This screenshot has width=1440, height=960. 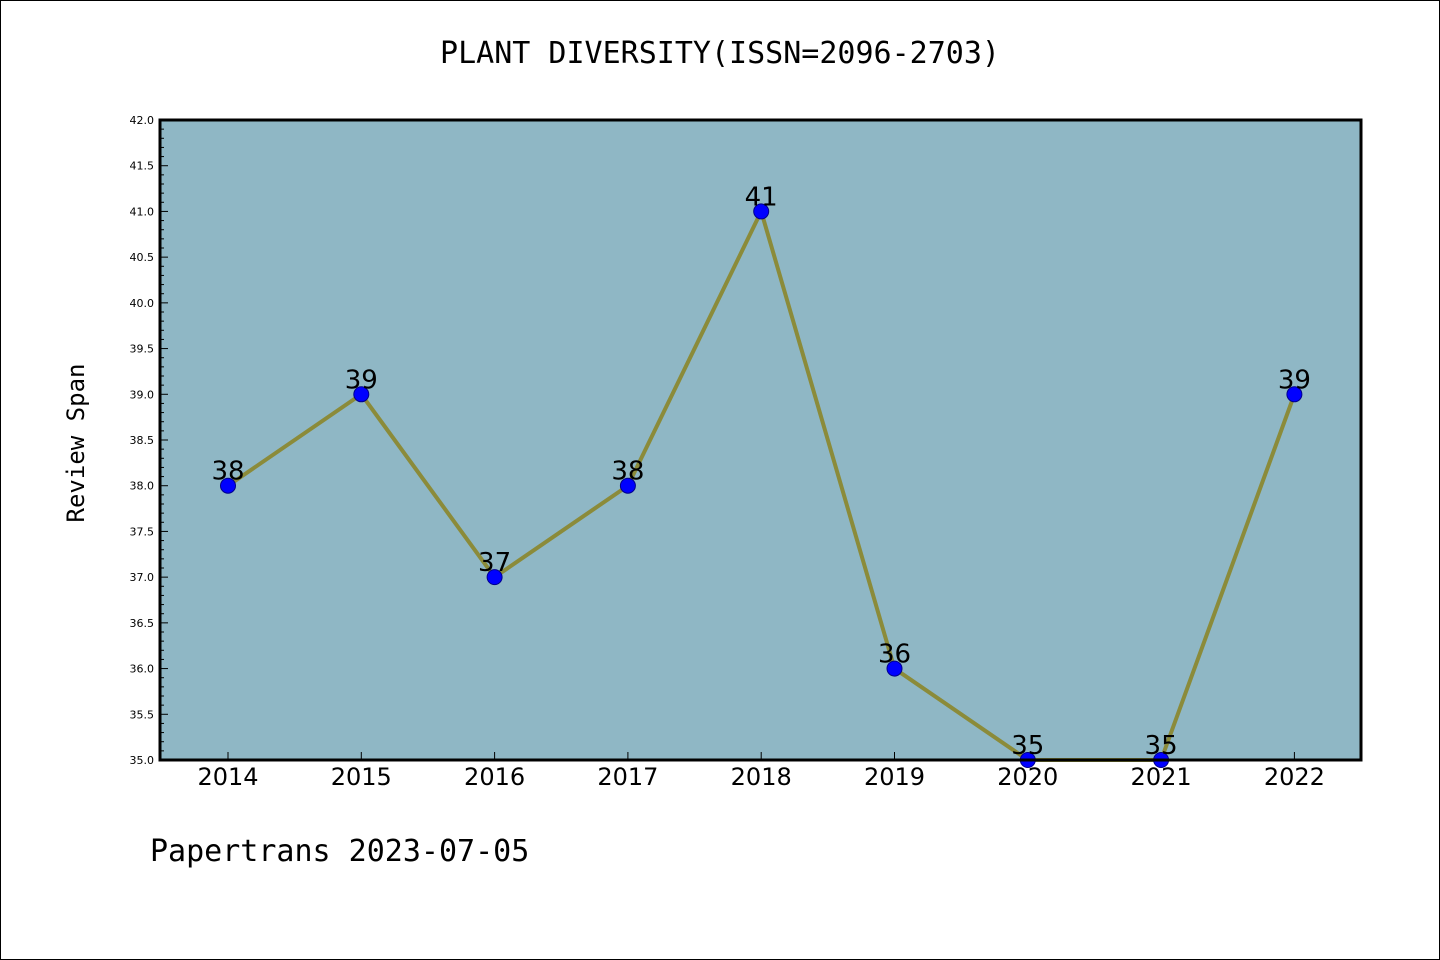 I want to click on y-tick-label: 40.0, so click(x=142, y=303).